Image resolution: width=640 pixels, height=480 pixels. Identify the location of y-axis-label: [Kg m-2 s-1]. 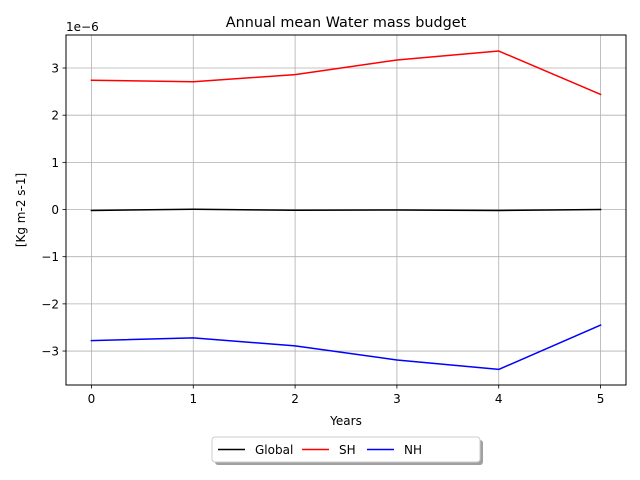
(21, 210).